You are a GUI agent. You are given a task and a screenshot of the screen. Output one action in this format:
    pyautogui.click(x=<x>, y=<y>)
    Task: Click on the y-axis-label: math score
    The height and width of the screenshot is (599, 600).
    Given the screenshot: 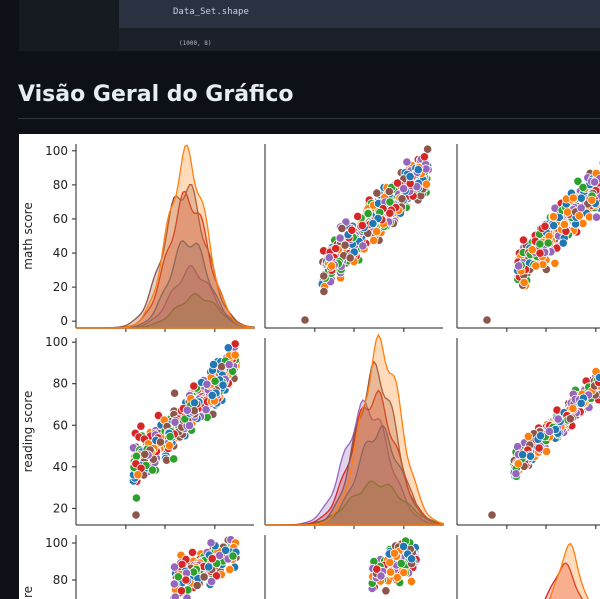 What is the action you would take?
    pyautogui.click(x=28, y=235)
    